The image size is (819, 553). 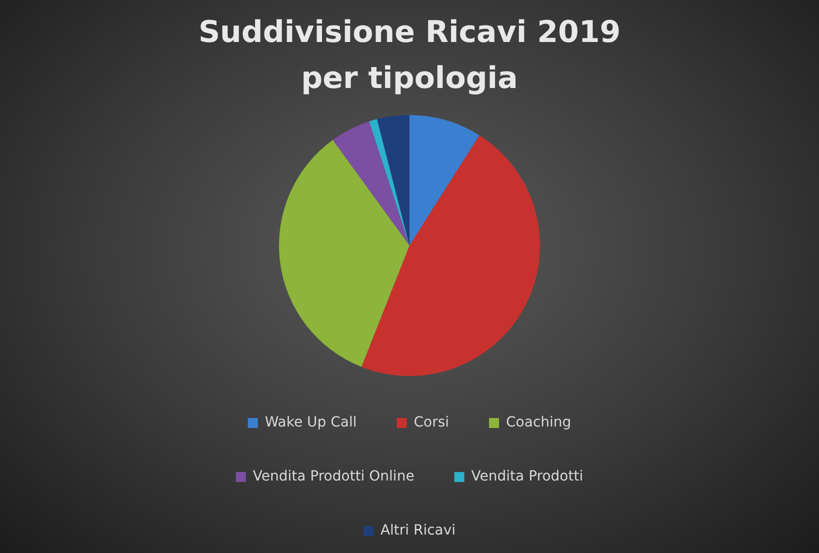 I want to click on chart-title: Suddivisione Ricavi 2019 per tipologia, so click(x=409, y=56).